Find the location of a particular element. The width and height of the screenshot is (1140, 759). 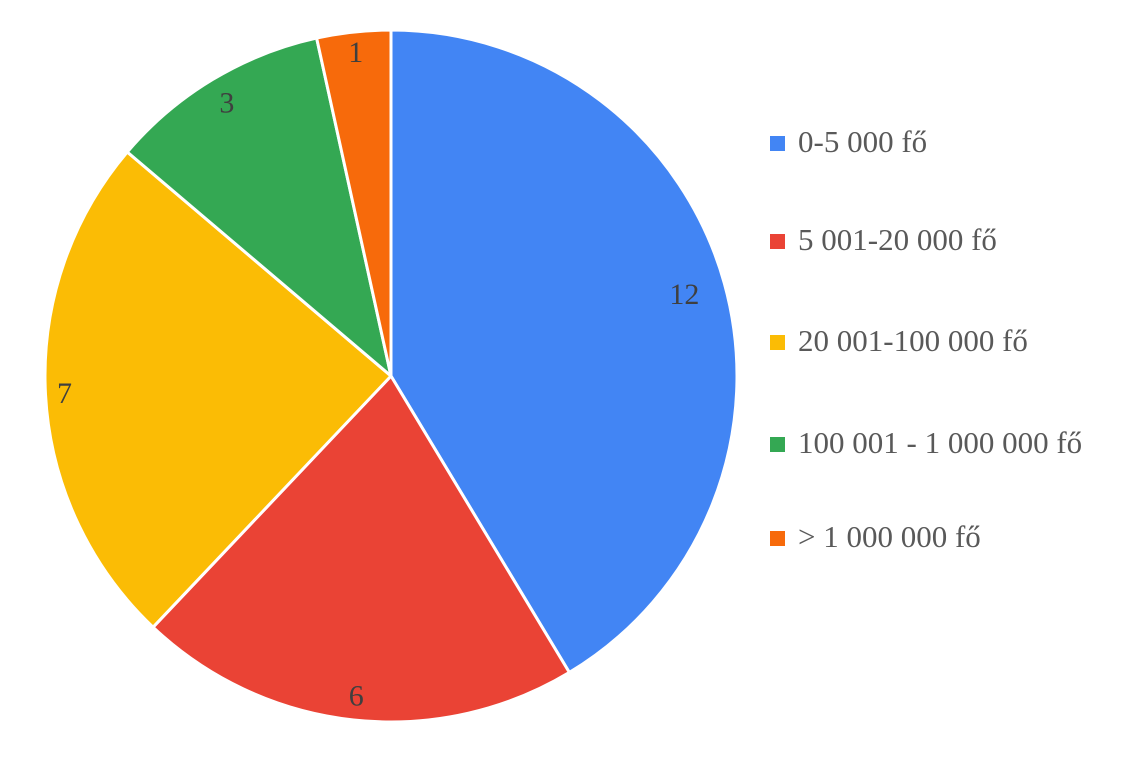

legend-item-0-5-000-f: 0-5 000 fő is located at coordinates (848, 142).